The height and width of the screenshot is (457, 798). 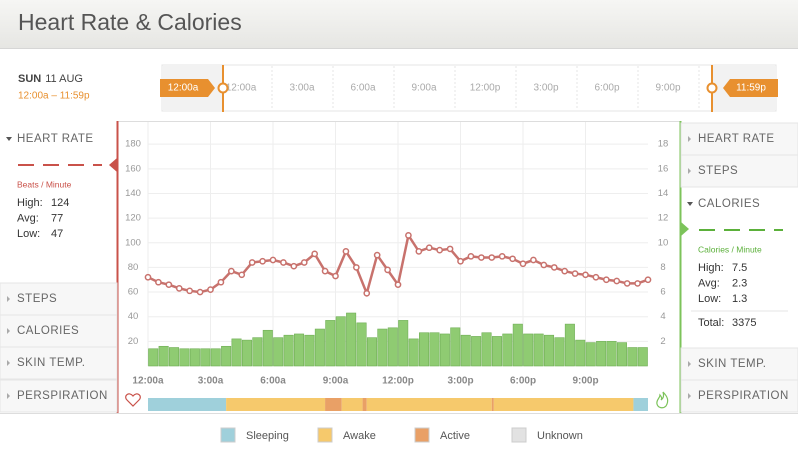 What do you see at coordinates (57, 234) in the screenshot?
I see `stat-value: 47` at bounding box center [57, 234].